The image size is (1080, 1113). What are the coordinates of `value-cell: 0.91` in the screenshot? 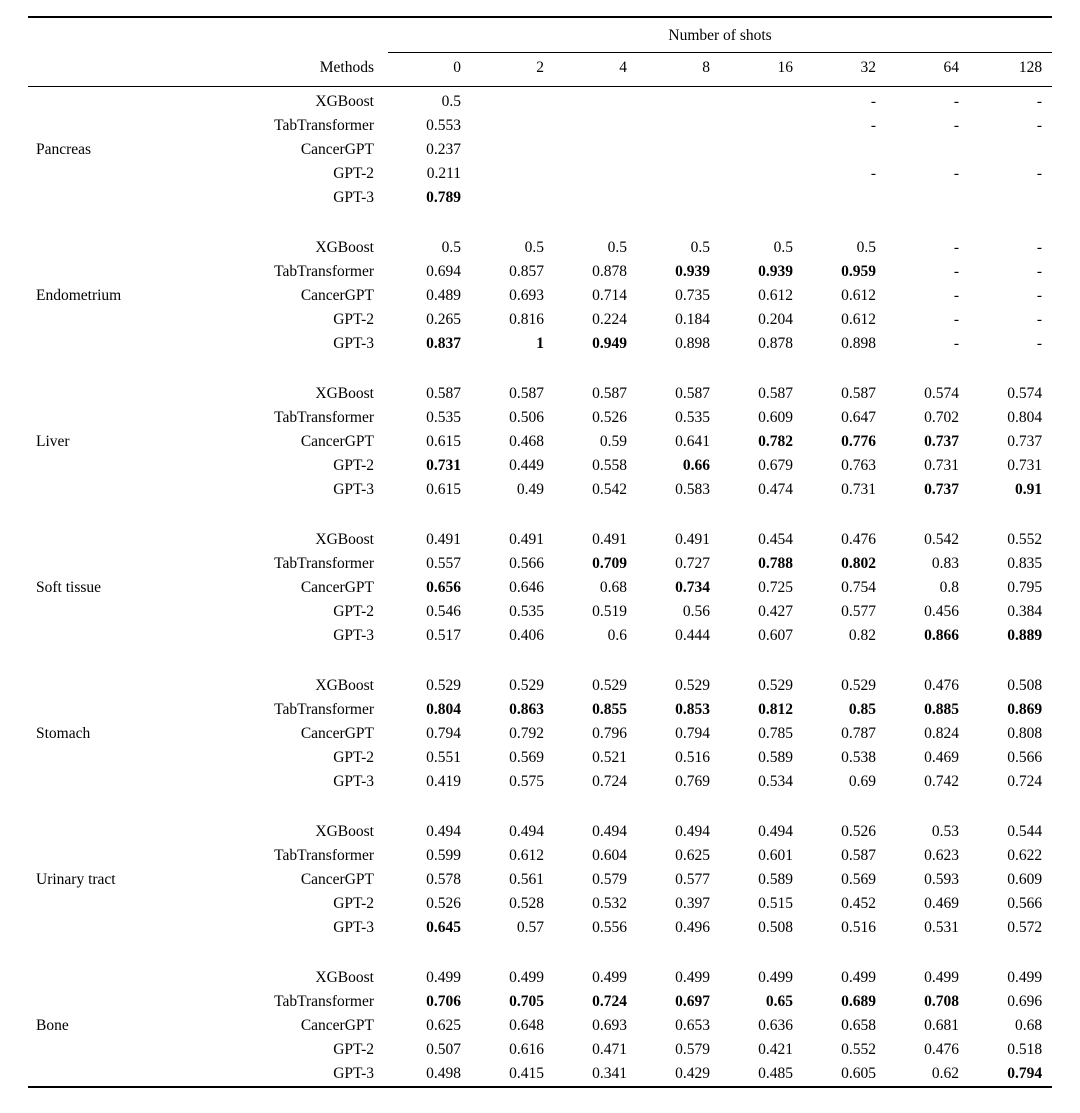 It's located at (1028, 489).